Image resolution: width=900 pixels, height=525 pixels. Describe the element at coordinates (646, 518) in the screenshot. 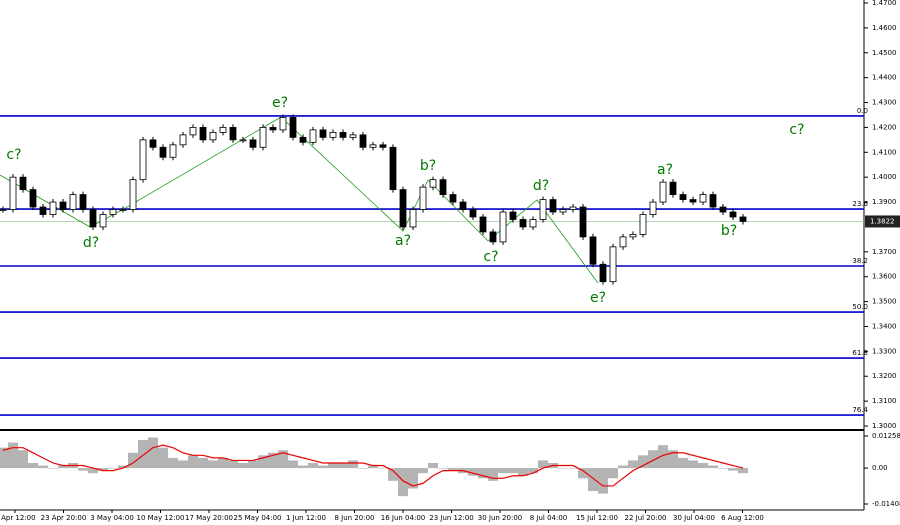

I see `x-tick-label: 22 Jul 20:00` at that location.